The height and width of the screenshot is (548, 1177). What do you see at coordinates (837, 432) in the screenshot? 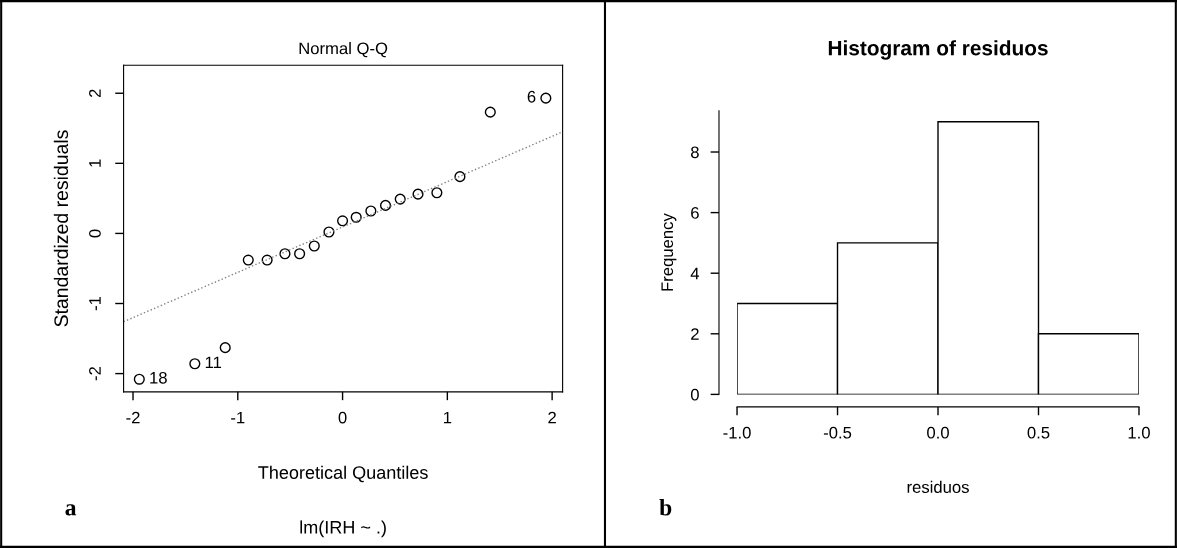
I see `x-tick-label: -0.5` at bounding box center [837, 432].